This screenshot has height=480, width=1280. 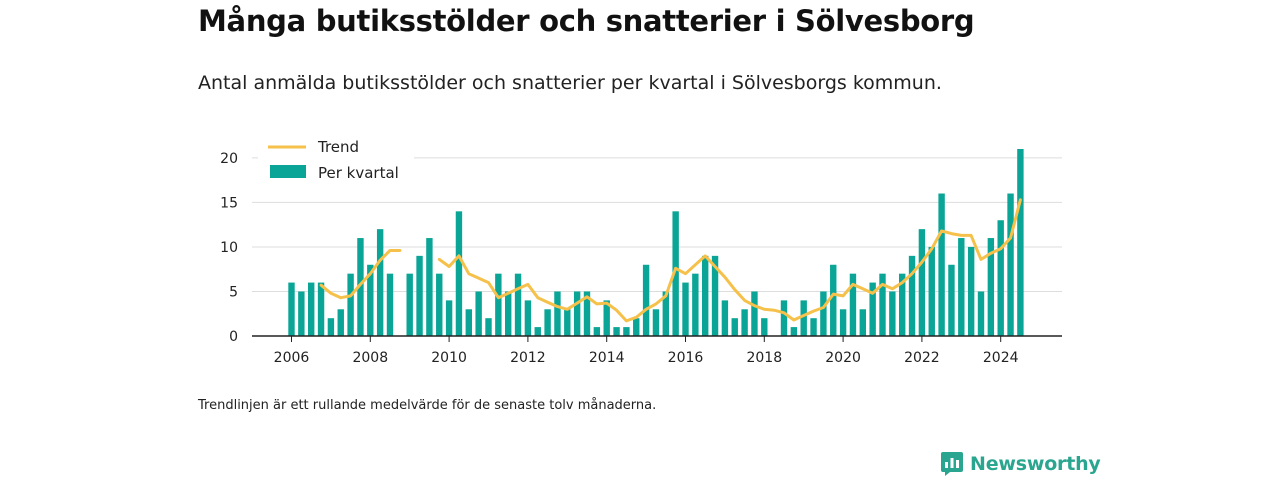 What do you see at coordinates (229, 248) in the screenshot?
I see `y-tick-label: 10` at bounding box center [229, 248].